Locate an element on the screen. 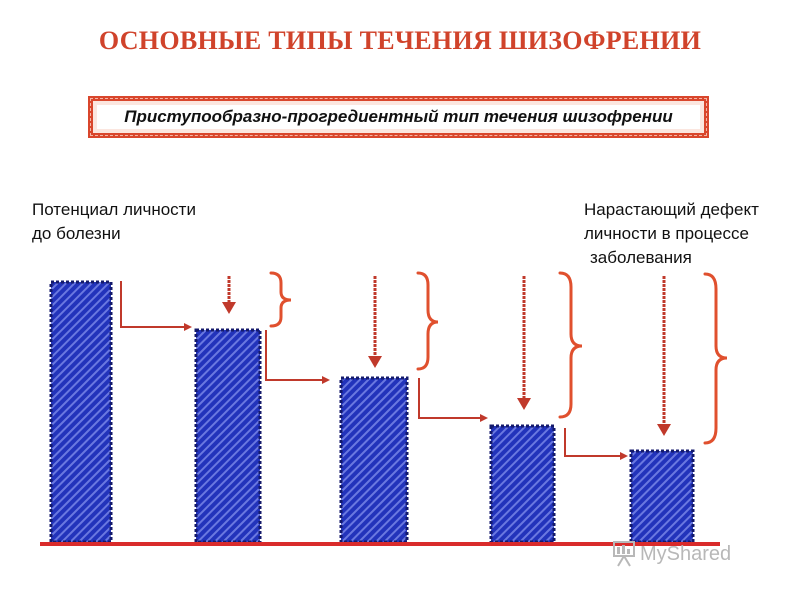 The height and width of the screenshot is (600, 800). watermark-text: MyShared is located at coordinates (685, 554).